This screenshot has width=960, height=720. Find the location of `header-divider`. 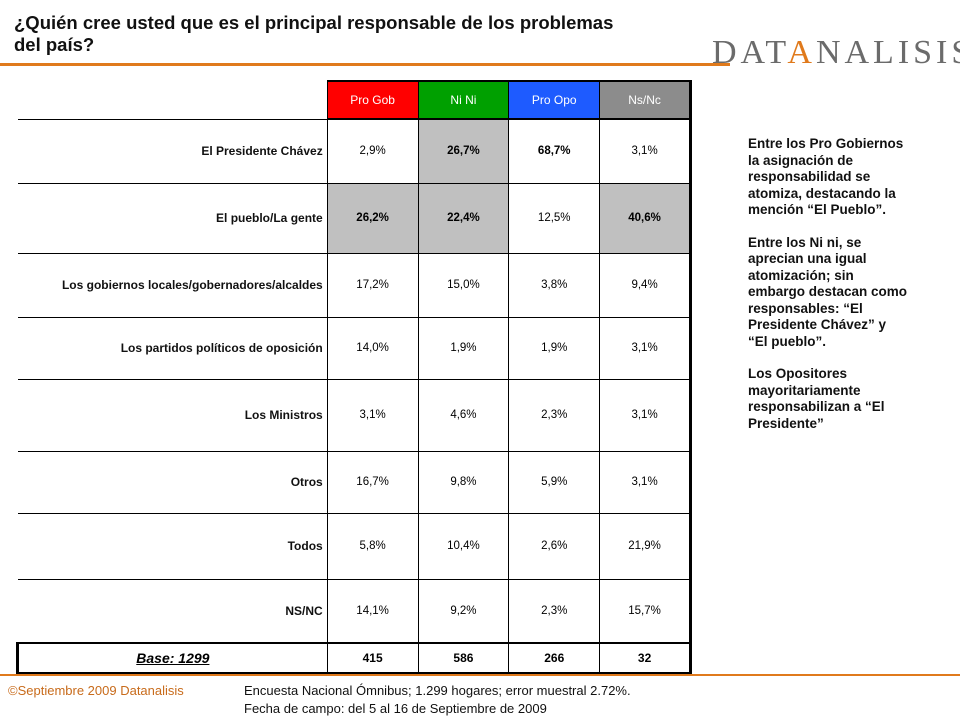

header-divider is located at coordinates (365, 64).